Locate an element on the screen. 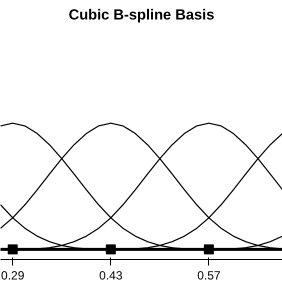 Image resolution: width=282 pixels, height=282 pixels. x-tick-label: 0.43 is located at coordinates (111, 275).